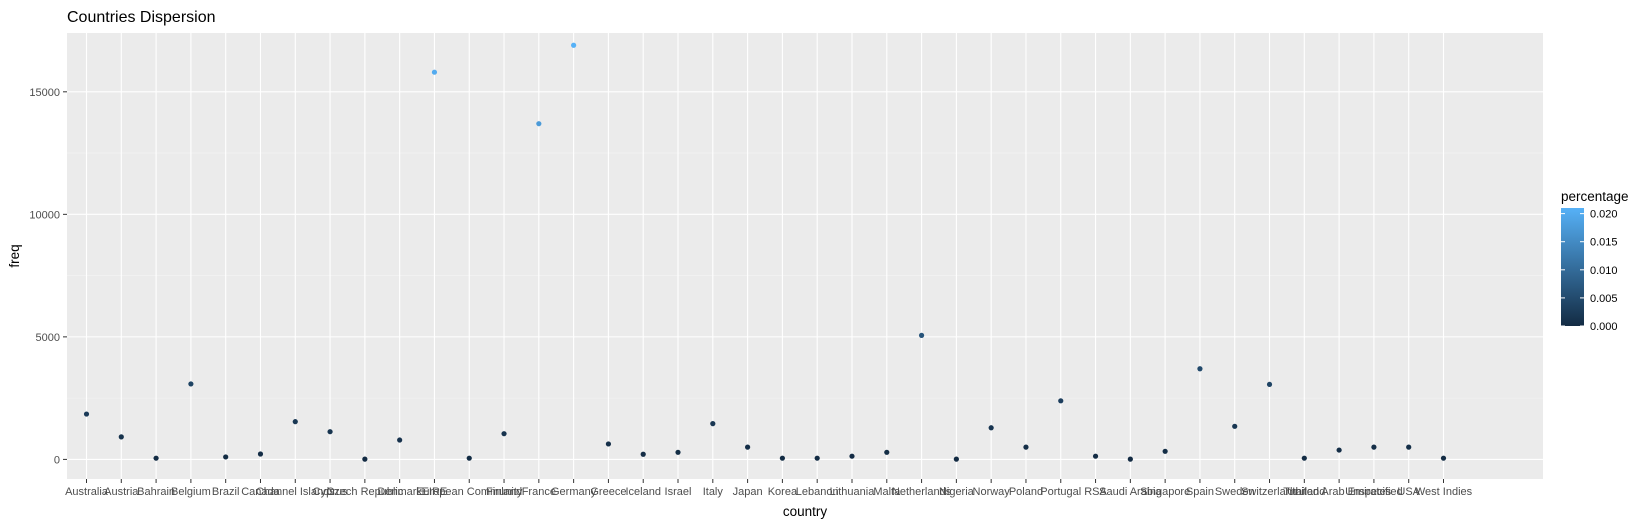 This screenshot has height=524, width=1645. What do you see at coordinates (608, 492) in the screenshot?
I see `x-tick-label: Greece` at bounding box center [608, 492].